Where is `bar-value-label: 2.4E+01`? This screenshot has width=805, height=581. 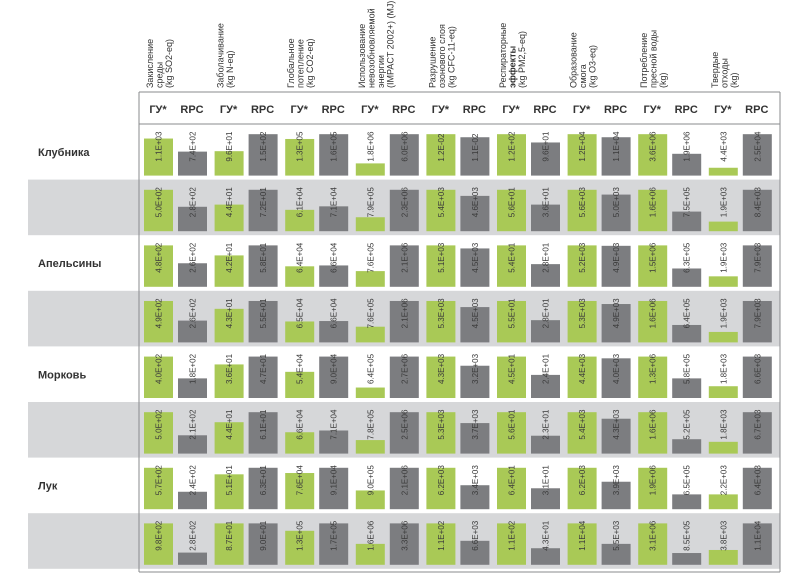 bar-value-label: 2.4E+01 is located at coordinates (546, 368).